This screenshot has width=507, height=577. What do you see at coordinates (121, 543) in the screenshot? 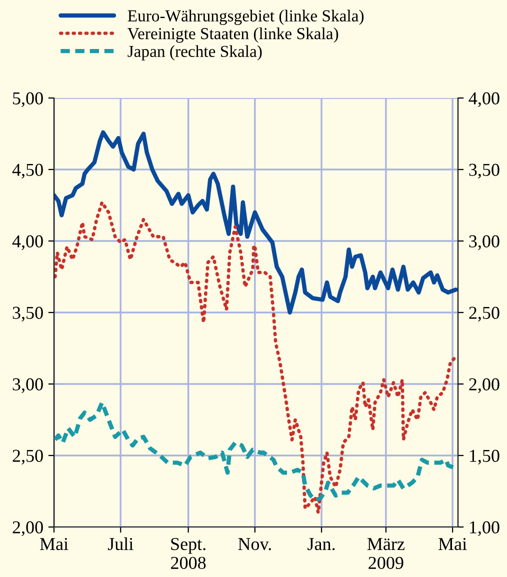
I see `x-tick-label: Juli` at bounding box center [121, 543].